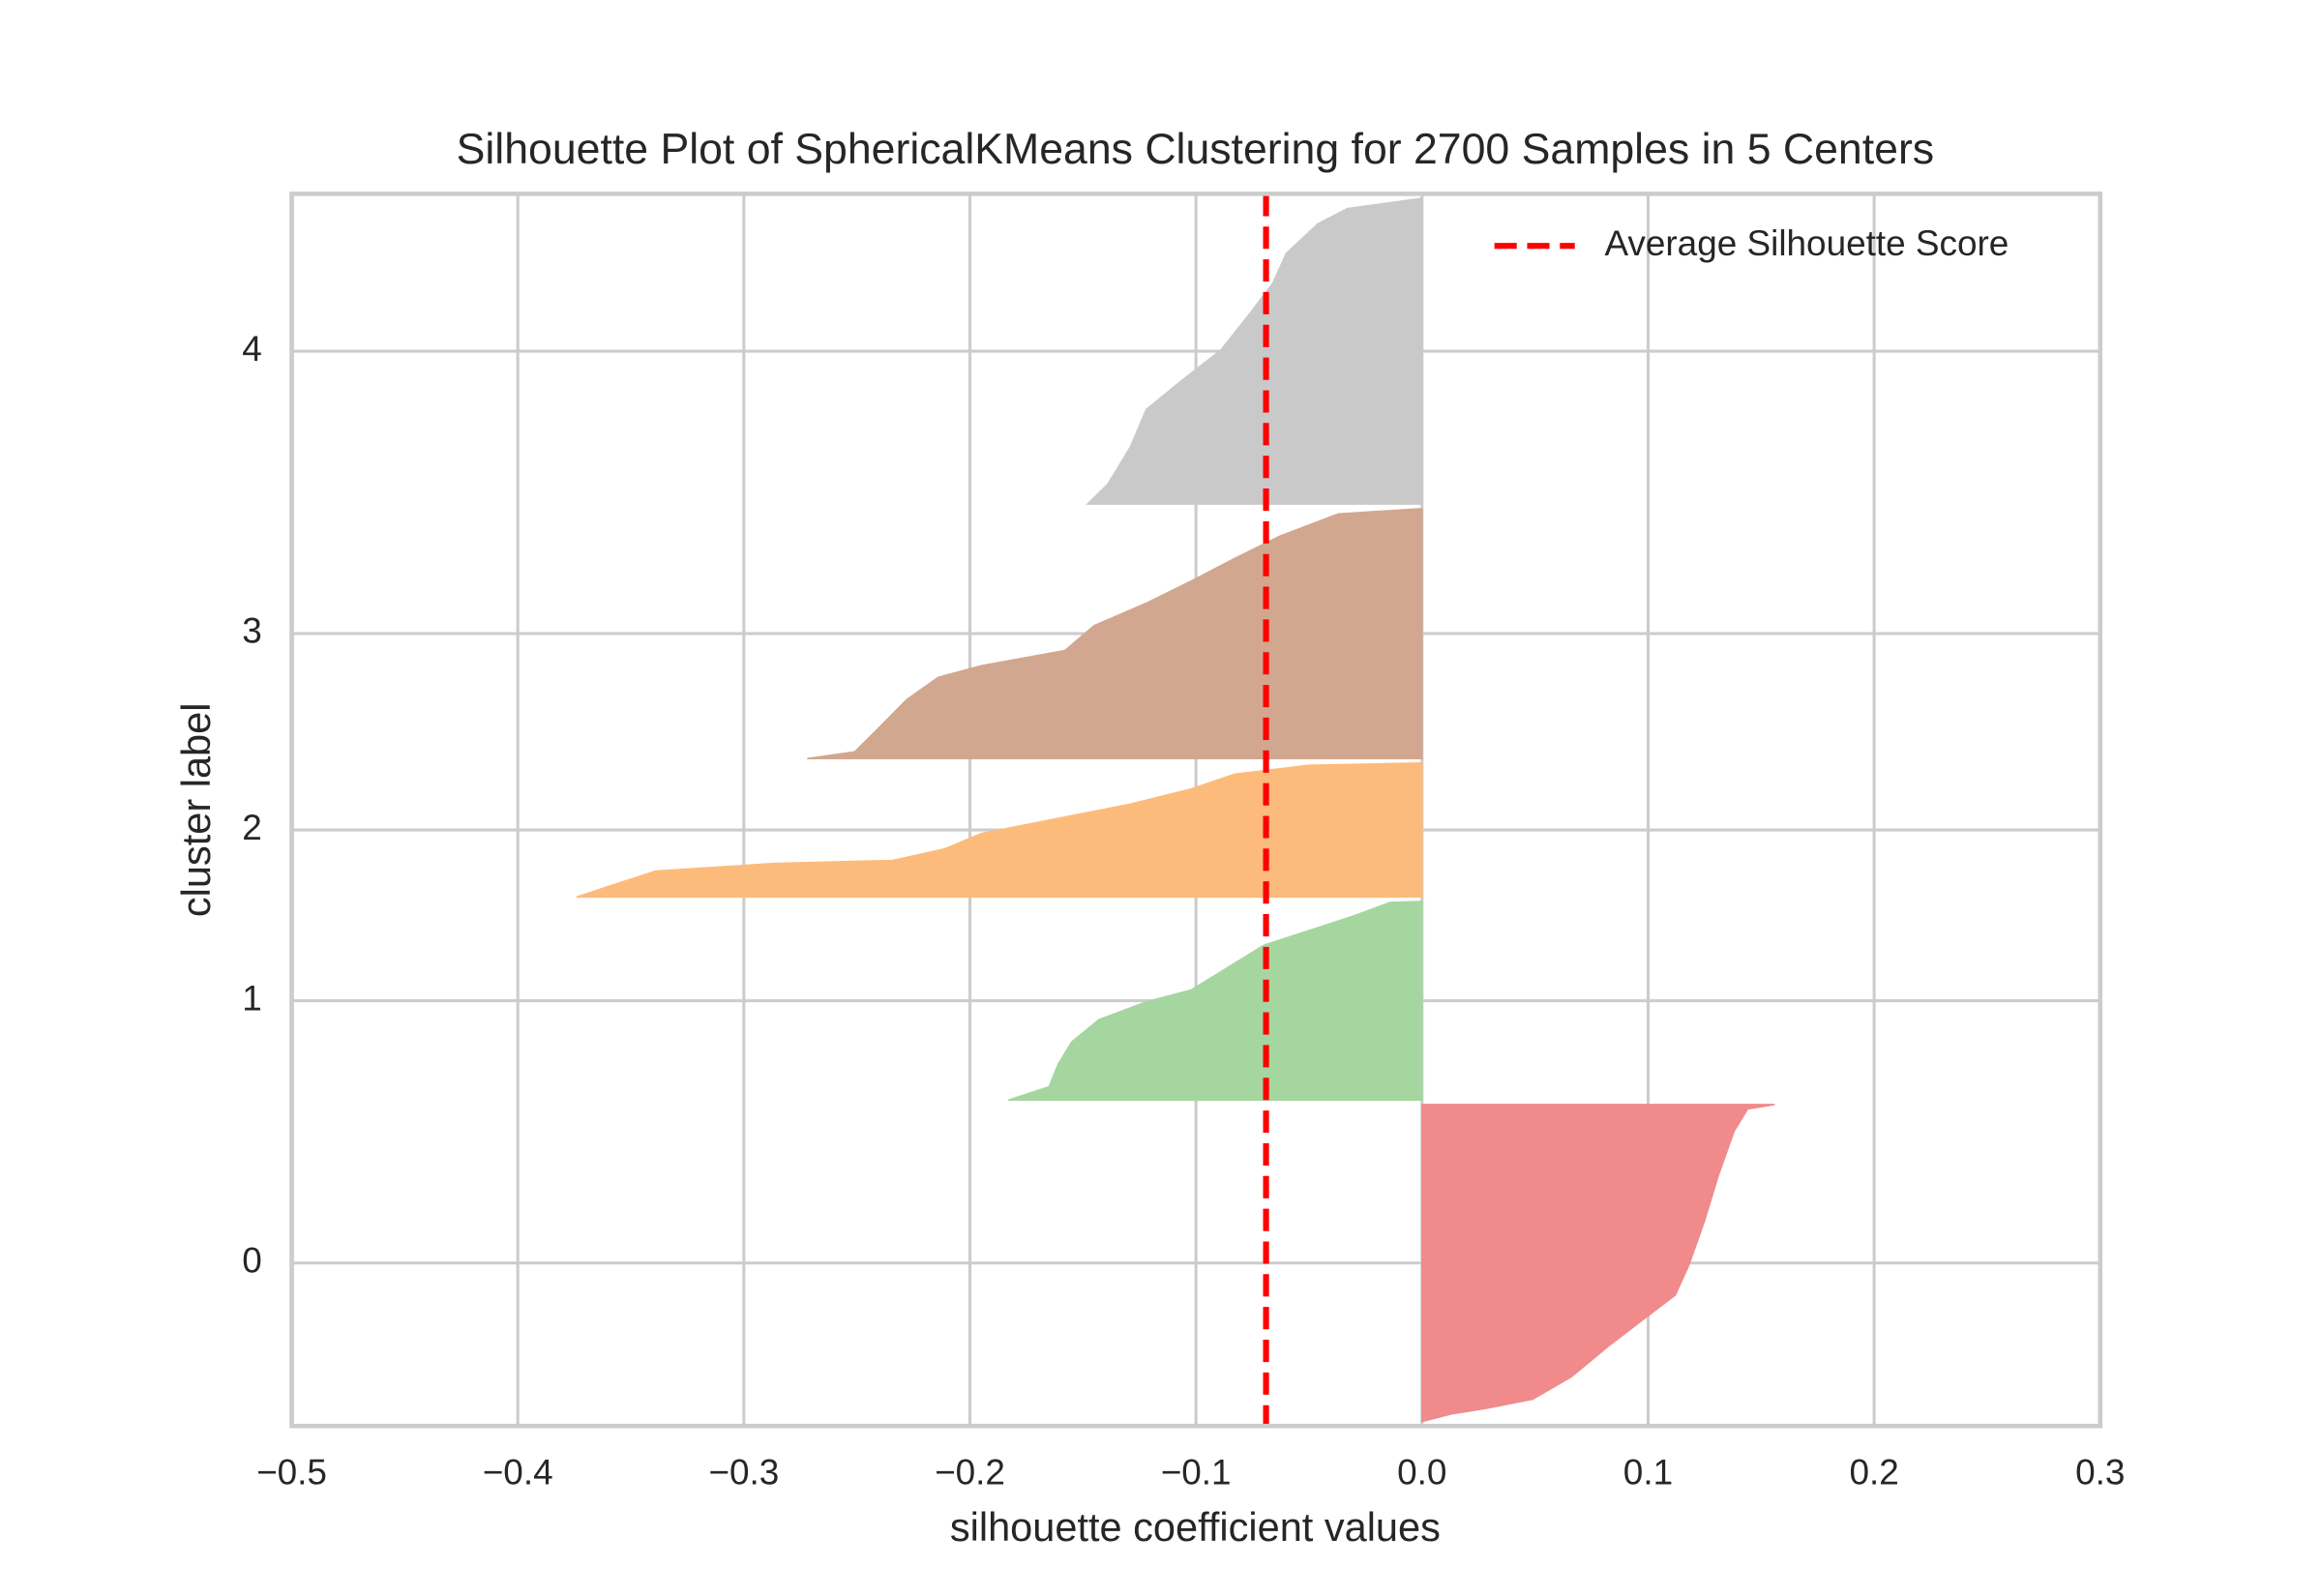 Image resolution: width=2322 pixels, height=1596 pixels. What do you see at coordinates (291, 1473) in the screenshot?
I see `x-tick-label: −0.5` at bounding box center [291, 1473].